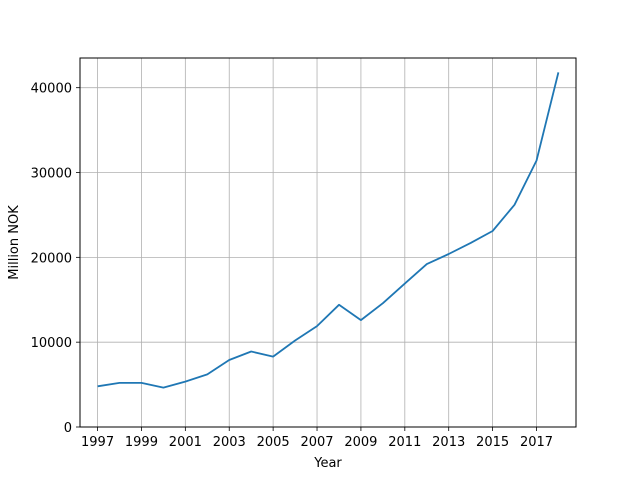 The image size is (640, 480). Describe the element at coordinates (448, 442) in the screenshot. I see `x-tick-label: 2013` at that location.